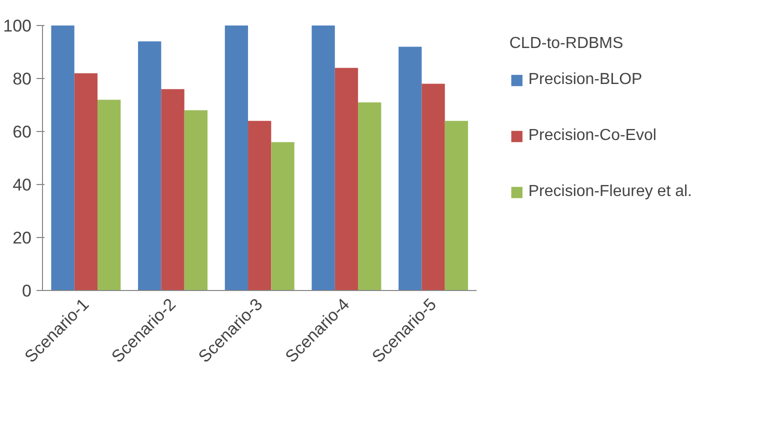 The width and height of the screenshot is (765, 441). What do you see at coordinates (27, 291) in the screenshot?
I see `y-tick-label: 0` at bounding box center [27, 291].